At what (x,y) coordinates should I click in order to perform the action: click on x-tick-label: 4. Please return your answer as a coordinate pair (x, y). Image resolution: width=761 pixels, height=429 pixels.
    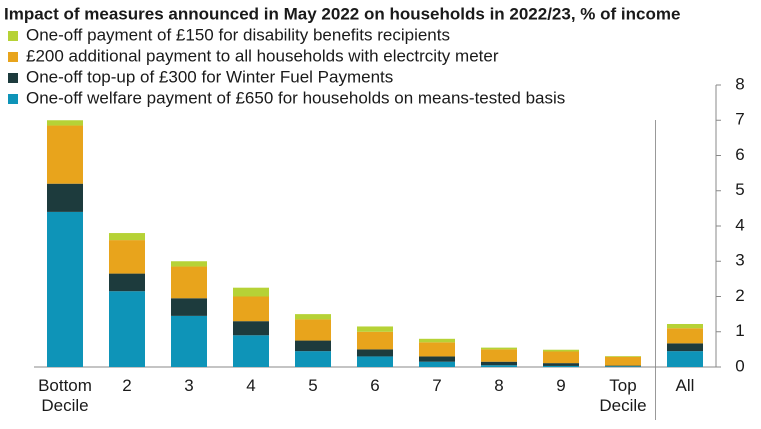
    Looking at the image, I should click on (251, 385).